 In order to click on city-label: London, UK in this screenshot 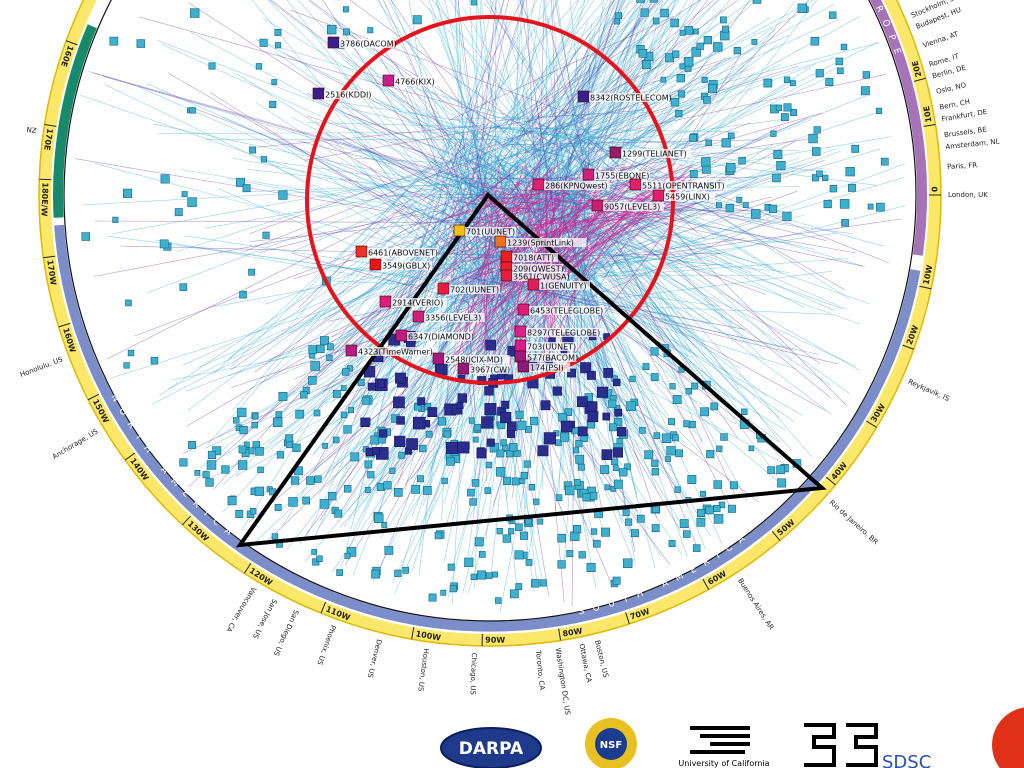, I will do `click(968, 195)`.